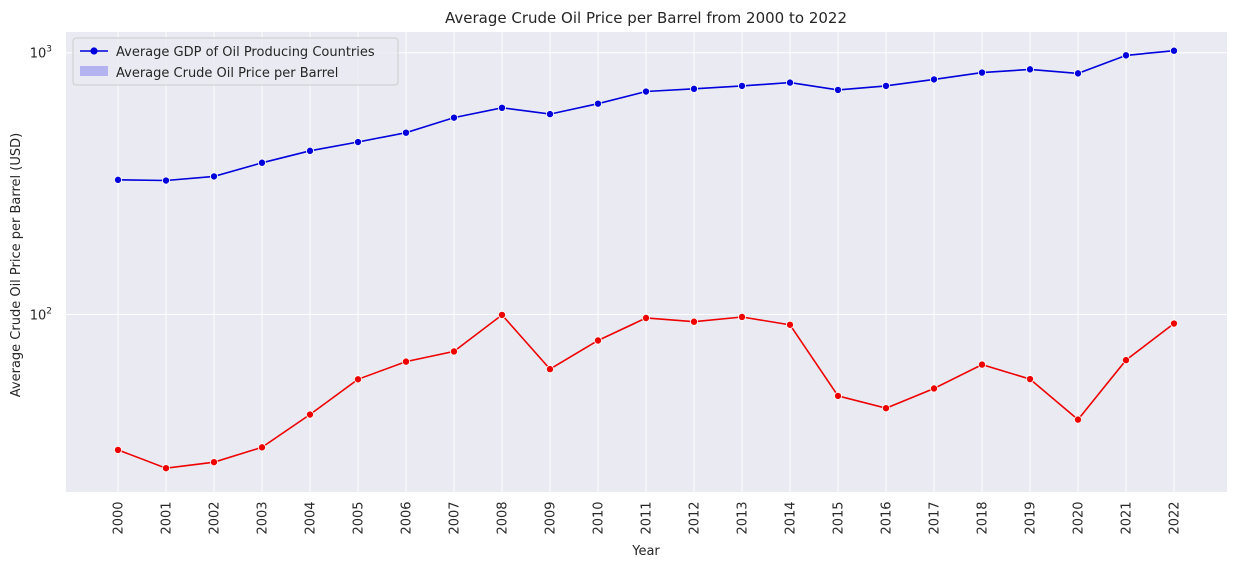 Image resolution: width=1236 pixels, height=568 pixels. What do you see at coordinates (407, 517) in the screenshot?
I see `x-tick-label: 2006` at bounding box center [407, 517].